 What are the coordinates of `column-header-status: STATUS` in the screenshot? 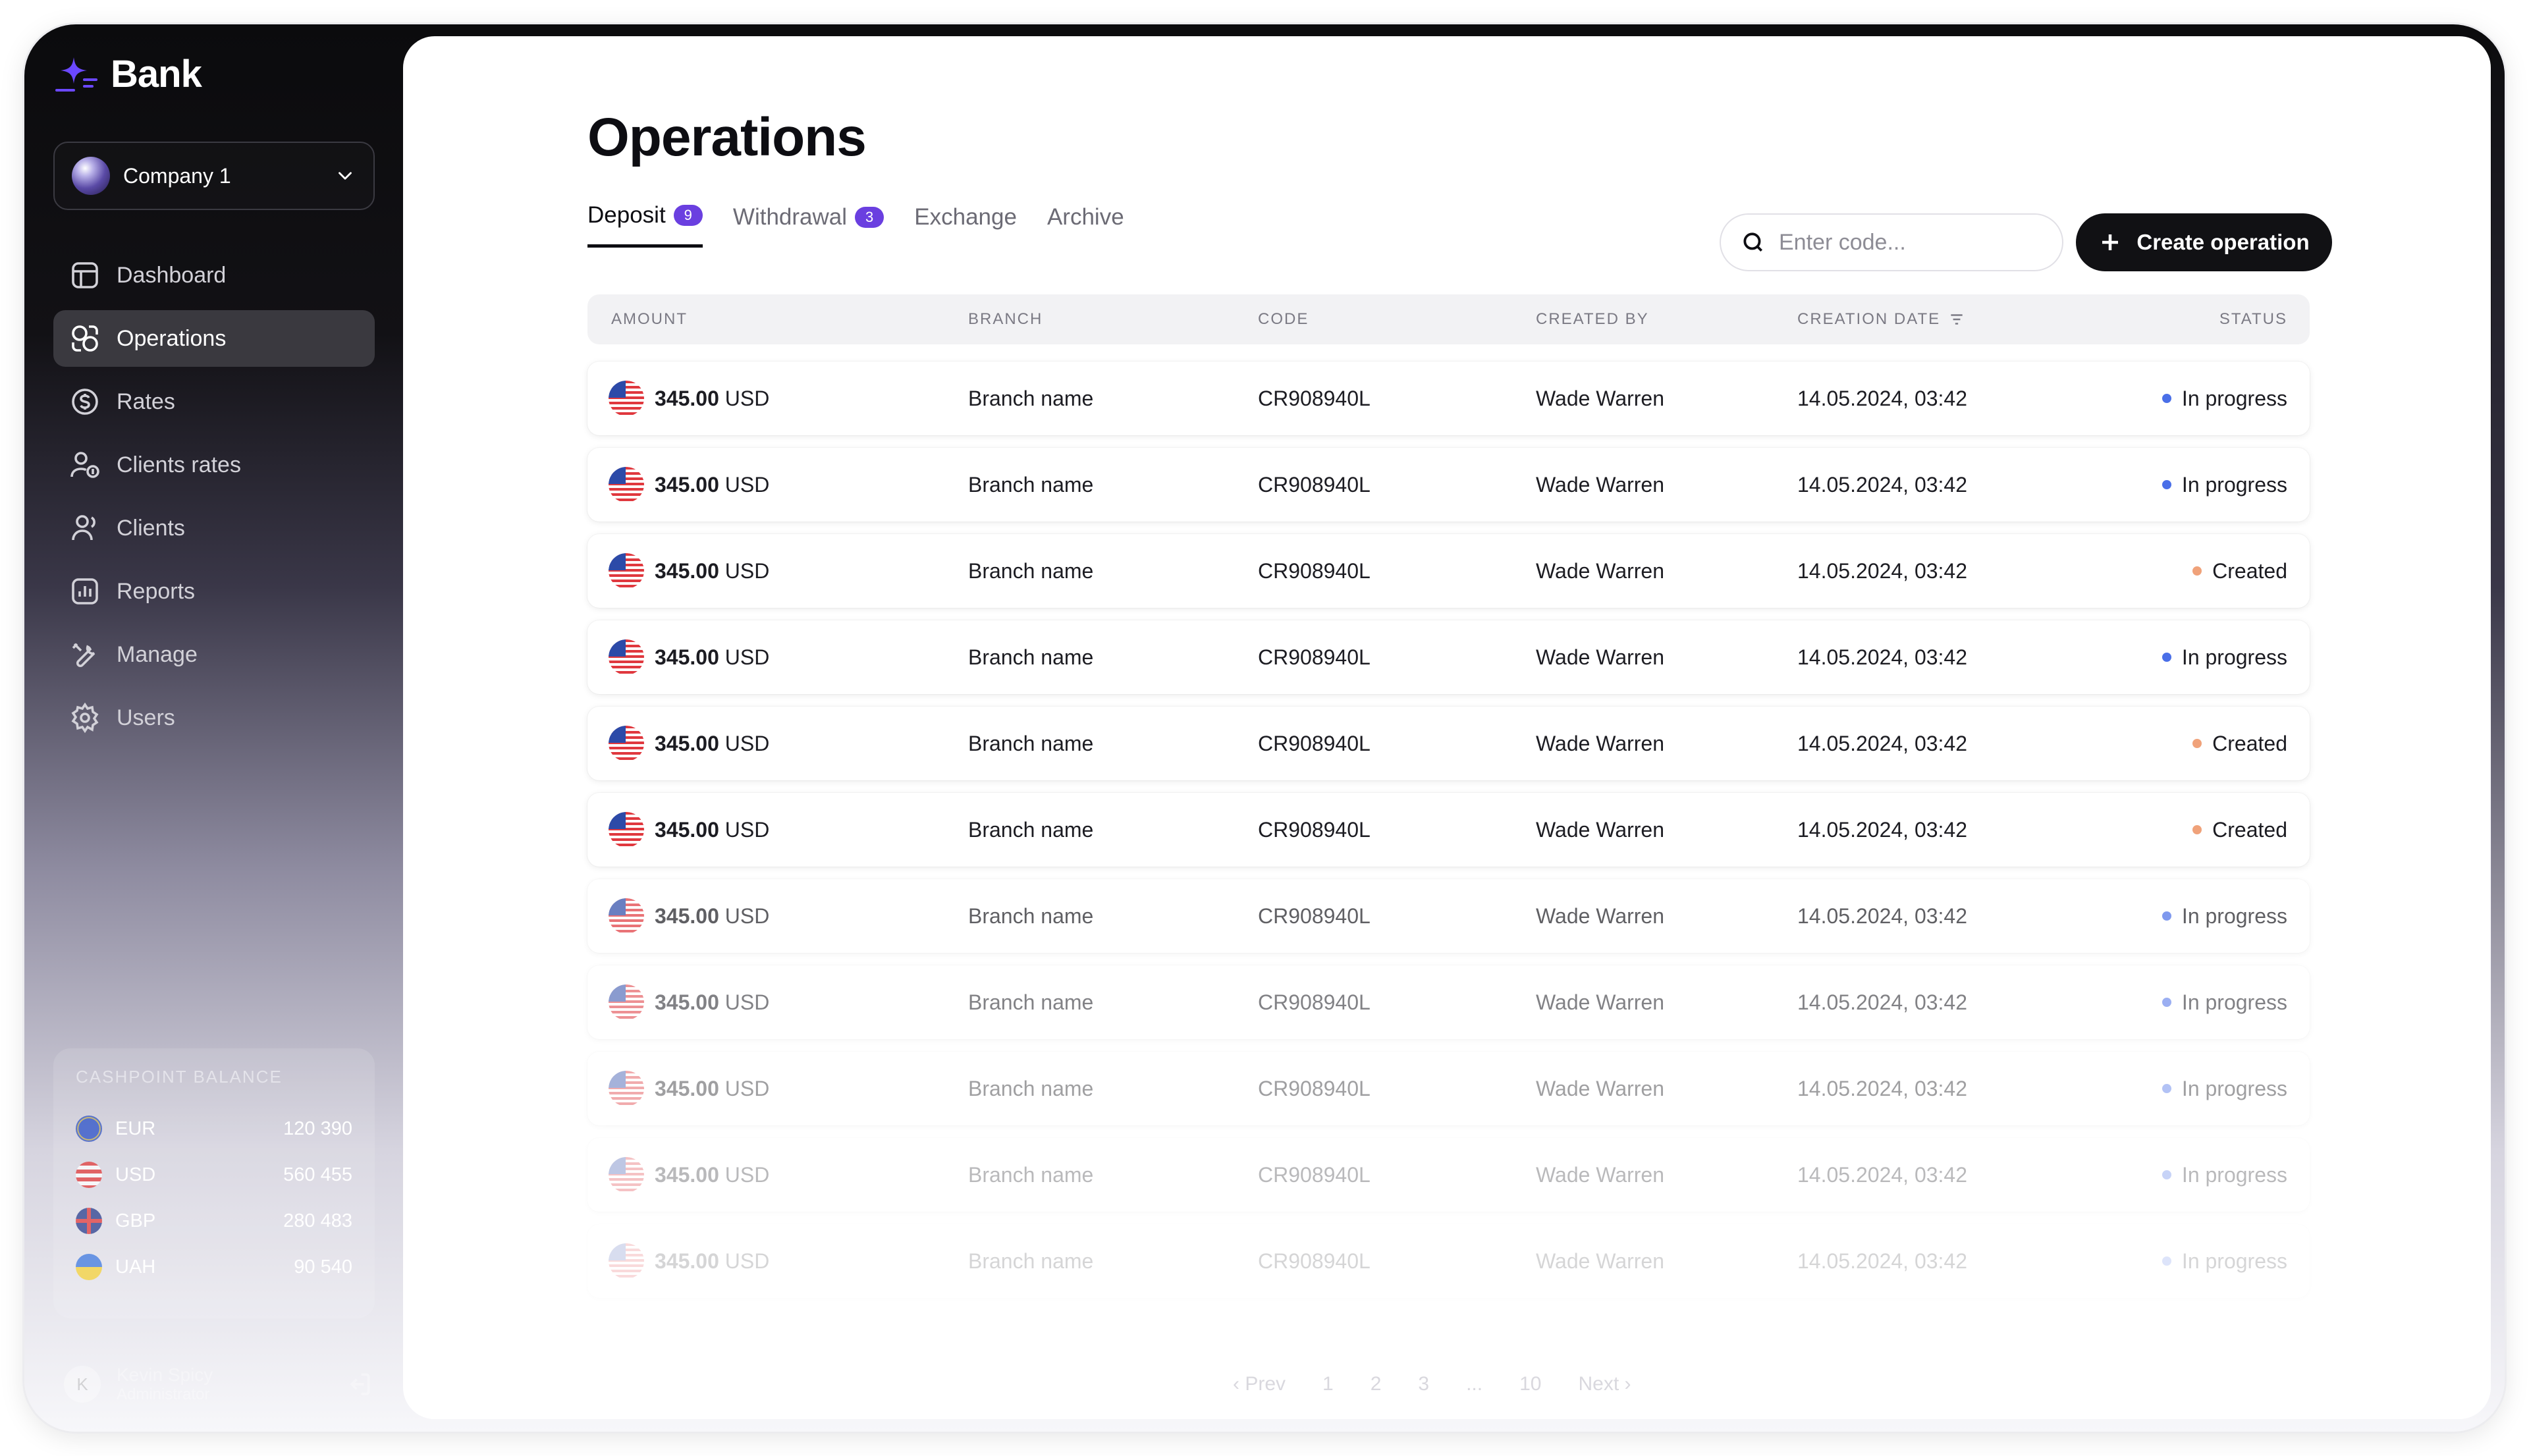 It's located at (2253, 319).